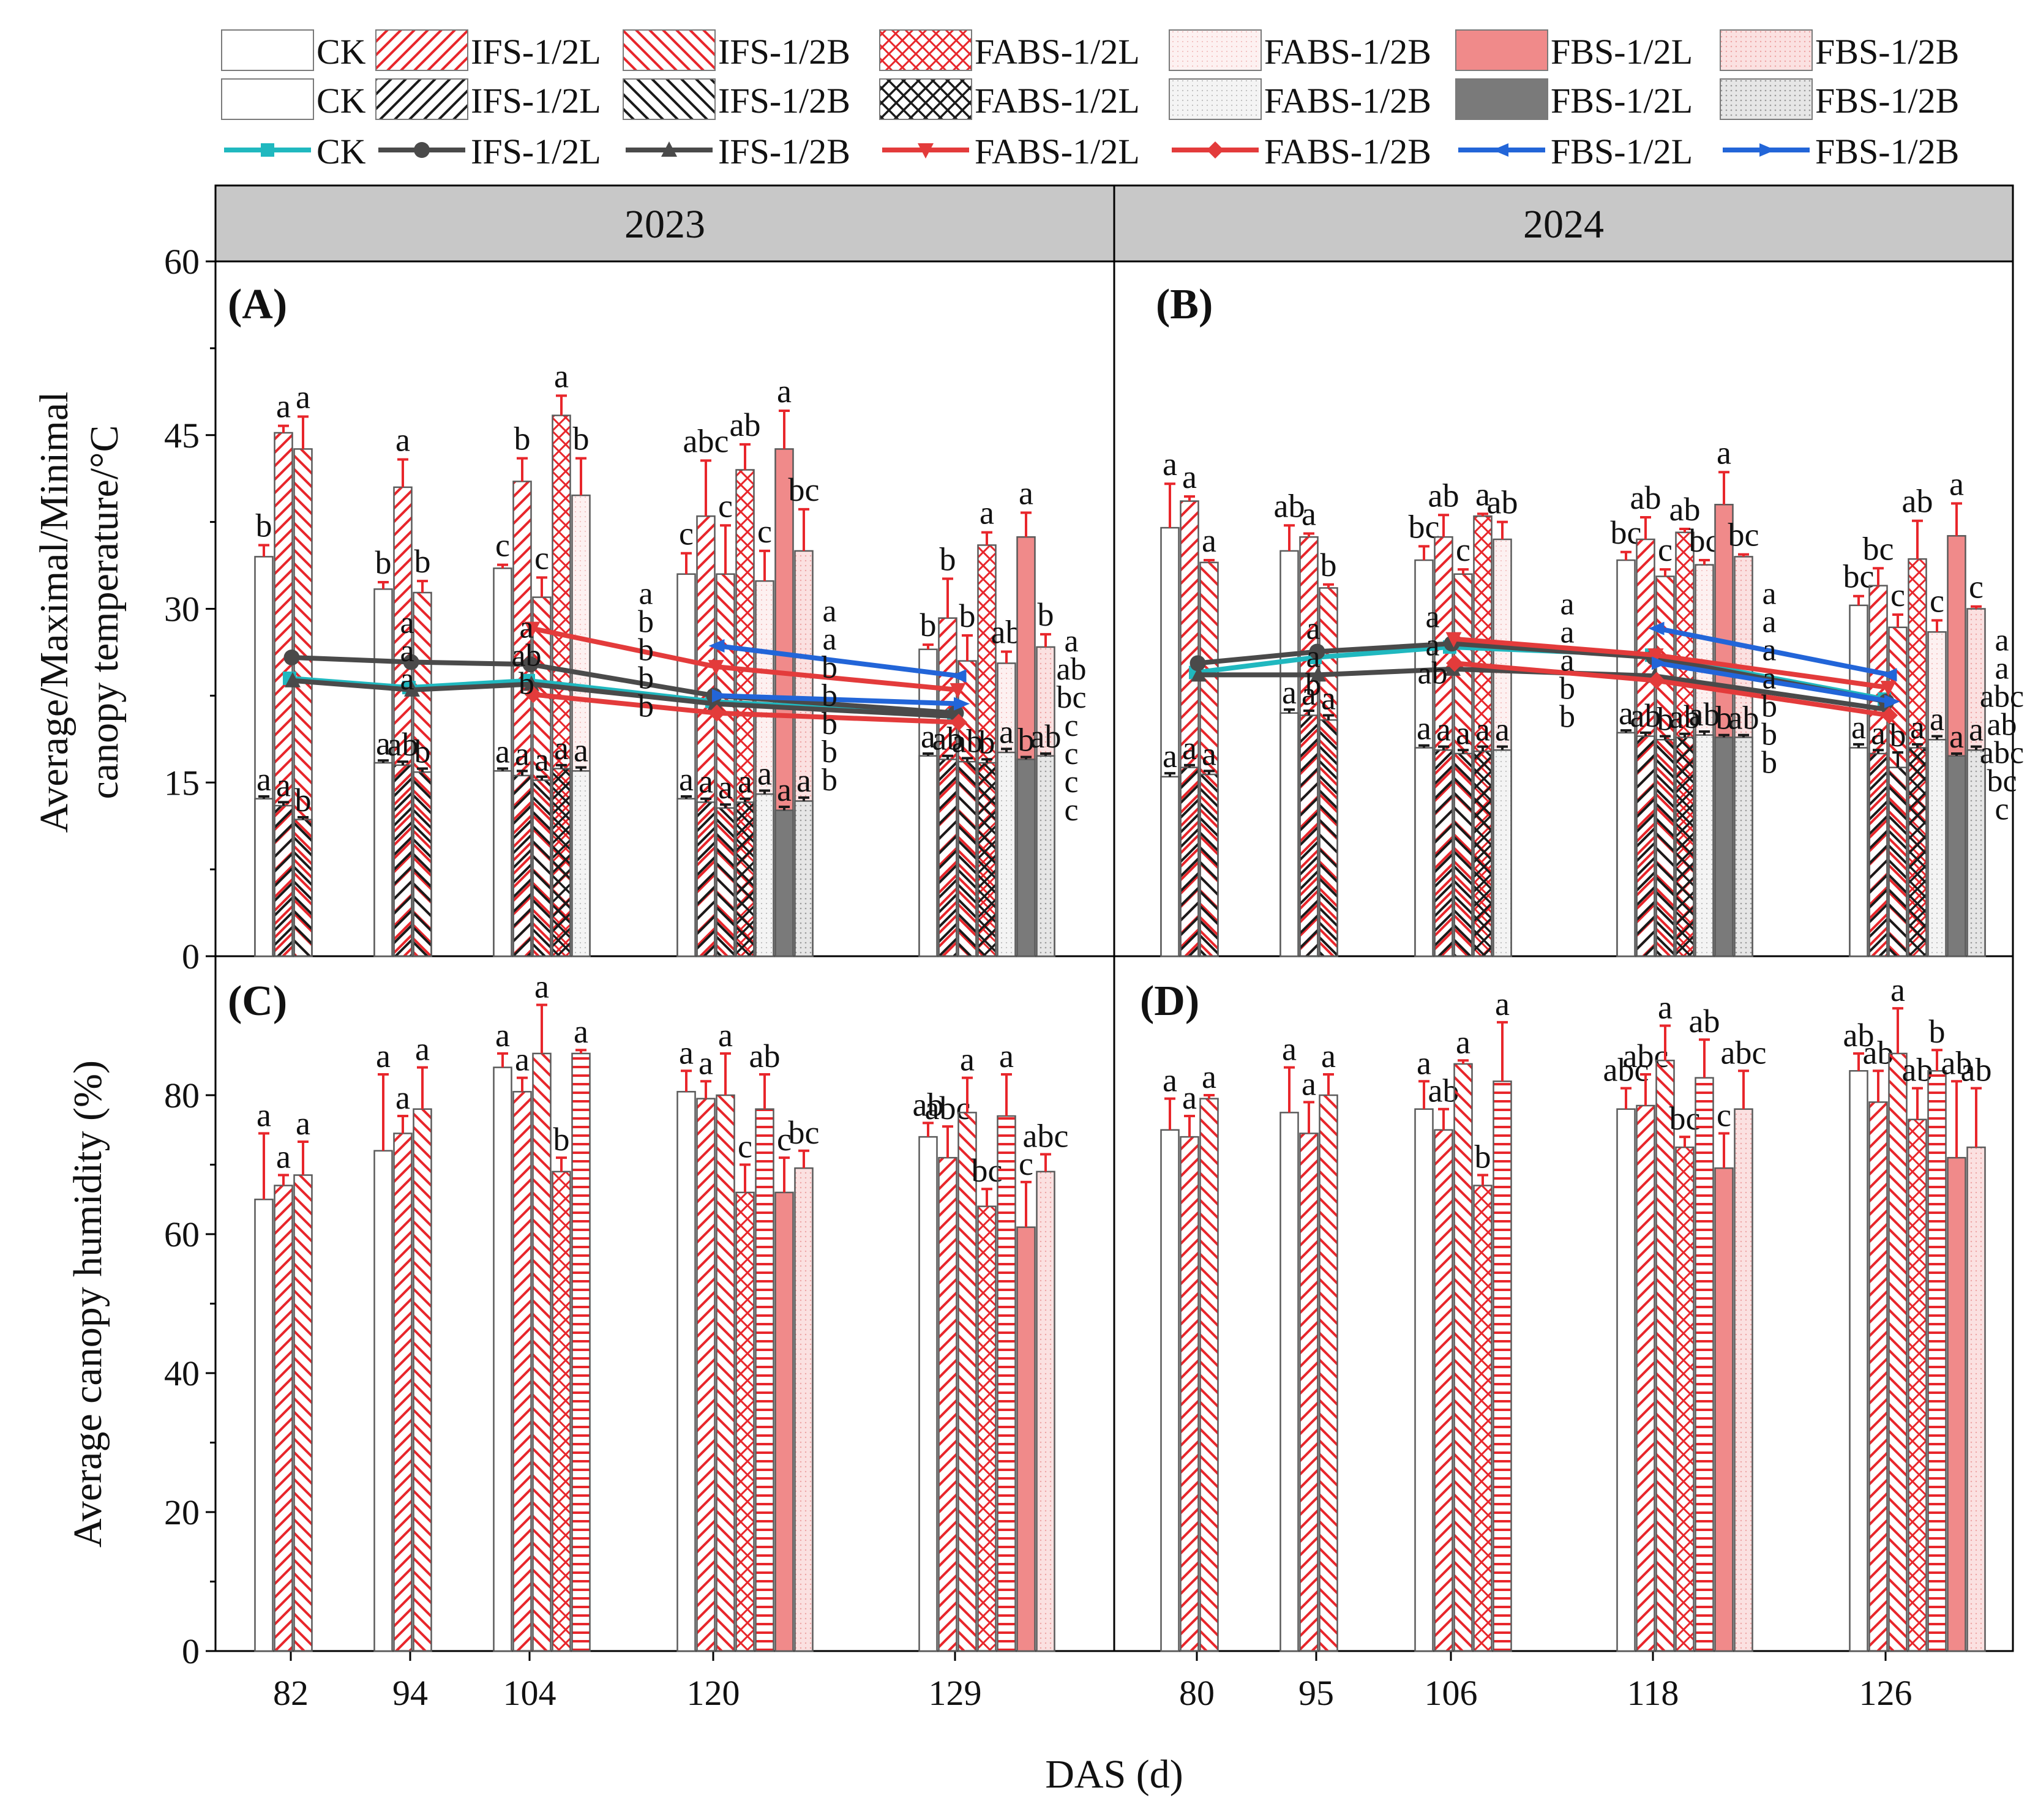  What do you see at coordinates (1724, 846) in the screenshot?
I see `min-bar-fbs-1-2l` at bounding box center [1724, 846].